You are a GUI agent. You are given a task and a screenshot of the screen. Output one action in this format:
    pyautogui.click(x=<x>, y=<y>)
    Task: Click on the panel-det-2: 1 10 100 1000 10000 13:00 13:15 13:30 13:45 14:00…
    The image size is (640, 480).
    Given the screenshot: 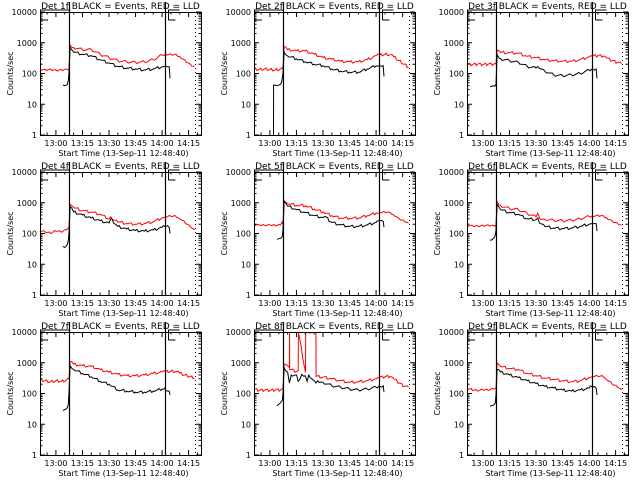 What is the action you would take?
    pyautogui.click(x=318, y=80)
    